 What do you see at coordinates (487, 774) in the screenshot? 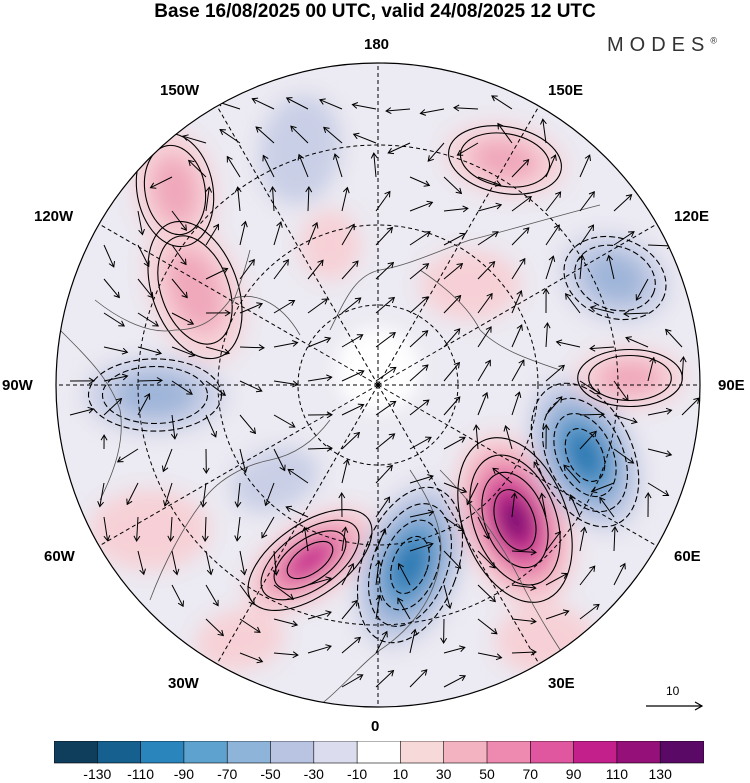
I see `colorbar-tick-label: 50` at bounding box center [487, 774].